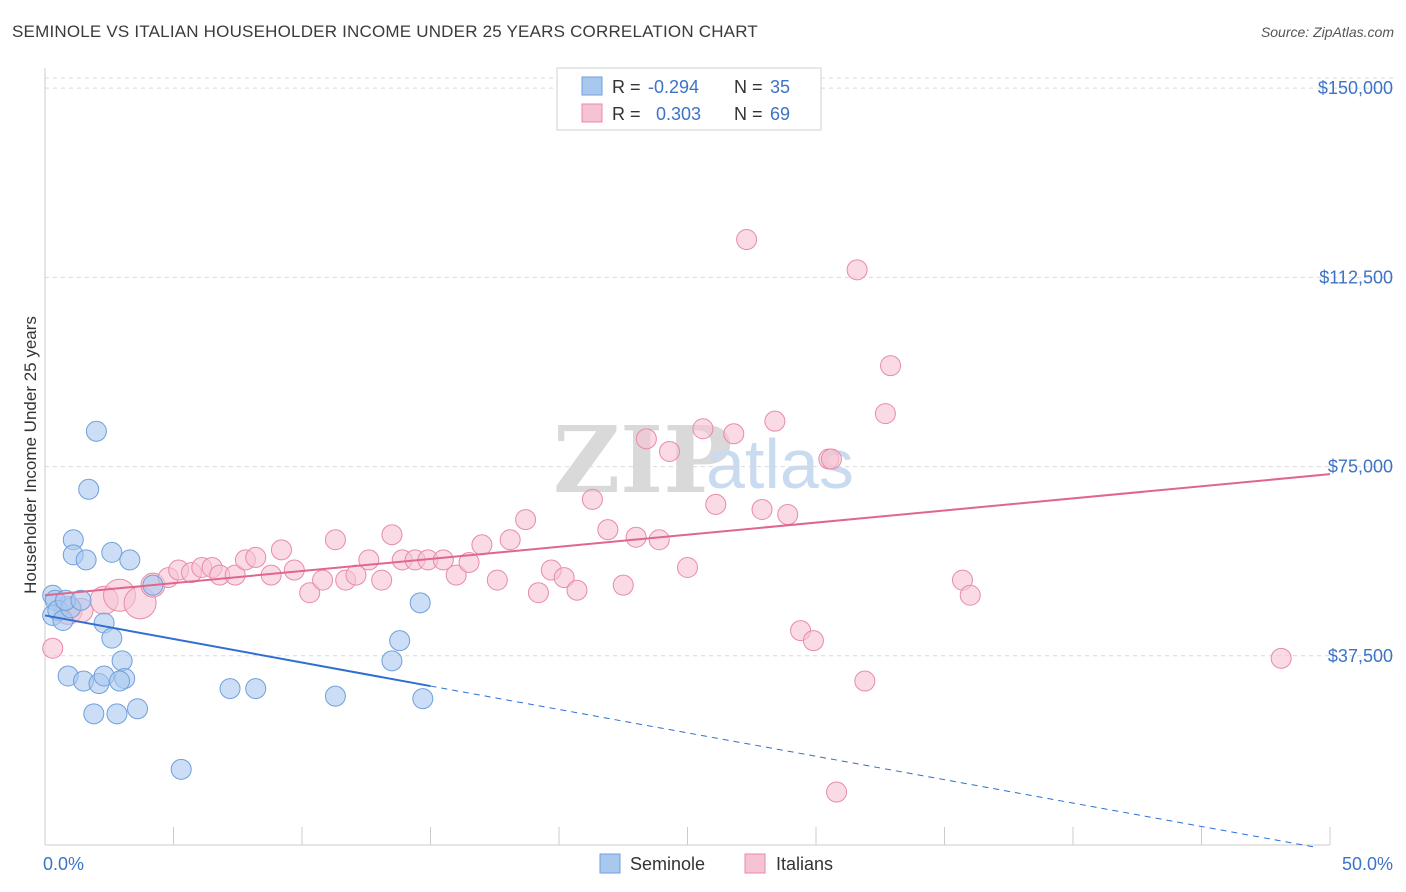 This screenshot has height=892, width=1406. Describe the element at coordinates (673, 87) in the screenshot. I see `legend-r-value-1: -0.294` at that location.